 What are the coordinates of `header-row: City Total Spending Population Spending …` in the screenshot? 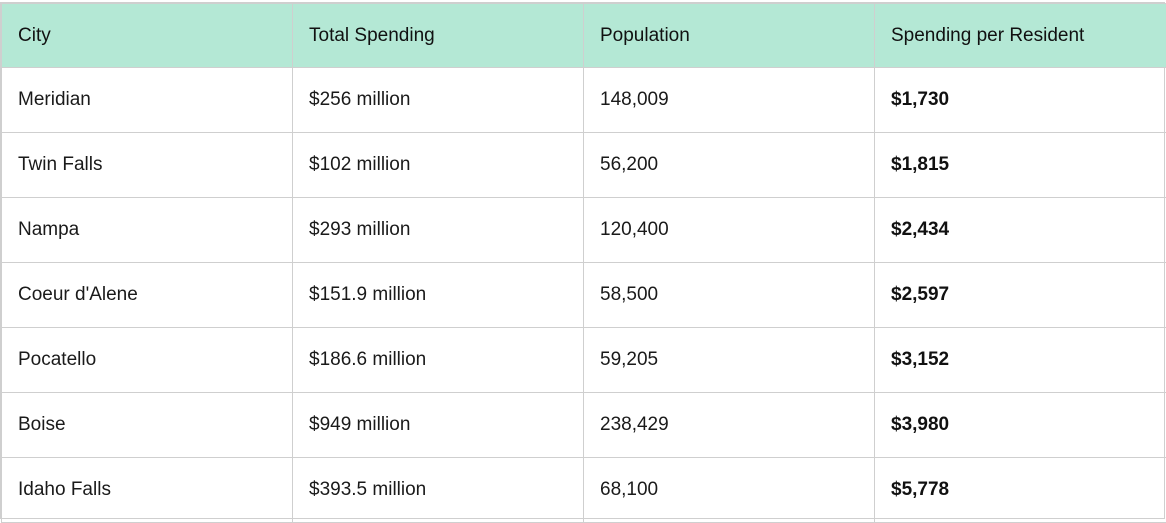 It's located at (584, 36).